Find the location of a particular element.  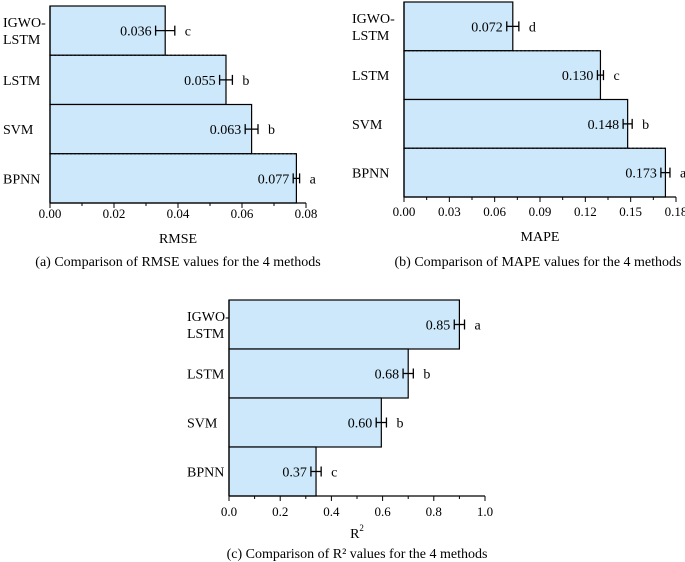

data-label: 0.072 is located at coordinates (487, 27).